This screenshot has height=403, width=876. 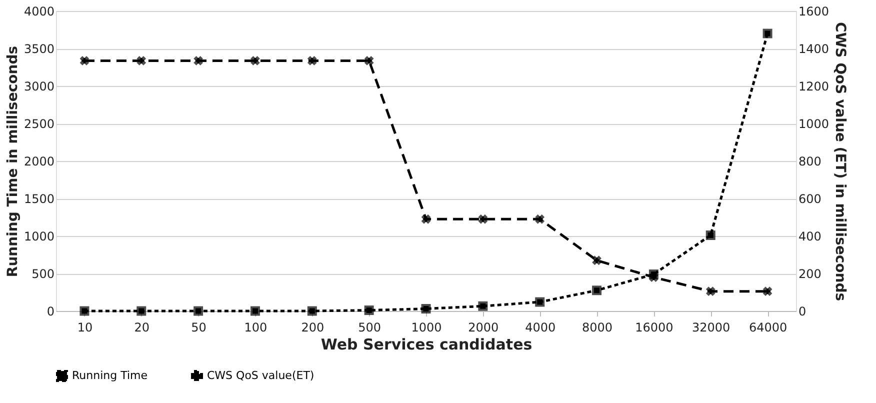 What do you see at coordinates (597, 327) in the screenshot?
I see `x-tick-label: 8000` at bounding box center [597, 327].